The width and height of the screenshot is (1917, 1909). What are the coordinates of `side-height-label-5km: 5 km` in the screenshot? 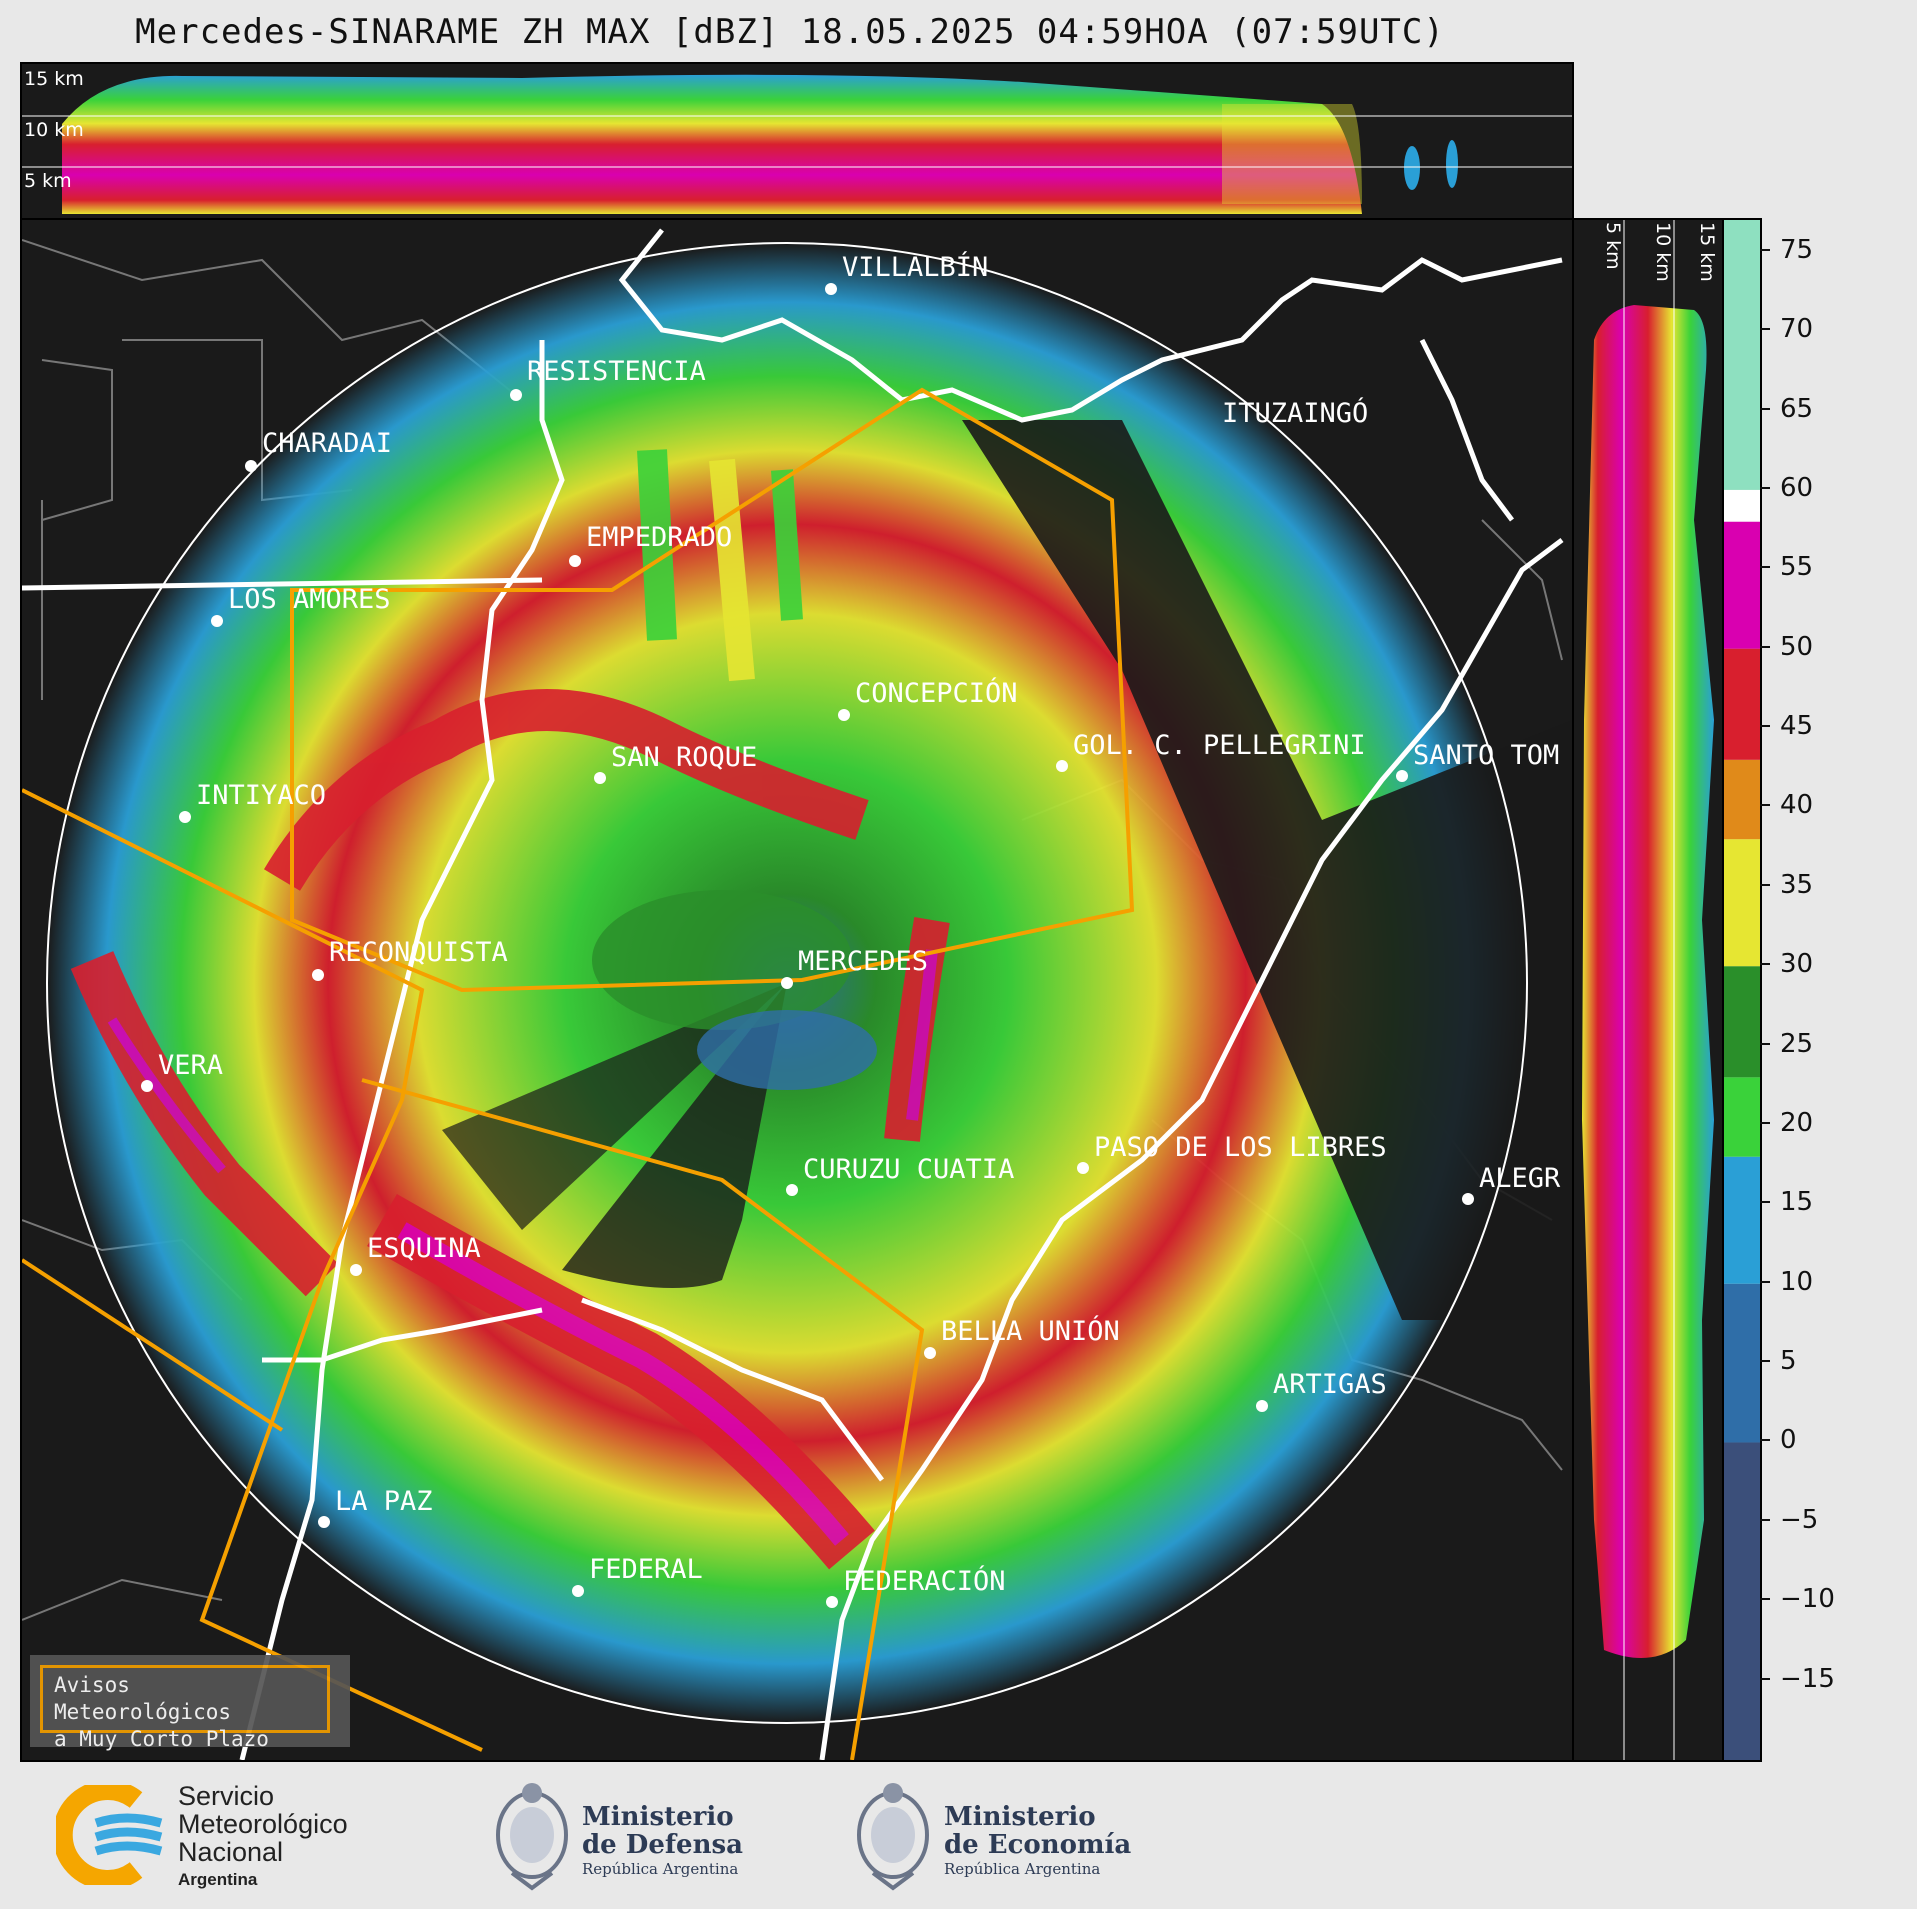 It's located at (1613, 246).